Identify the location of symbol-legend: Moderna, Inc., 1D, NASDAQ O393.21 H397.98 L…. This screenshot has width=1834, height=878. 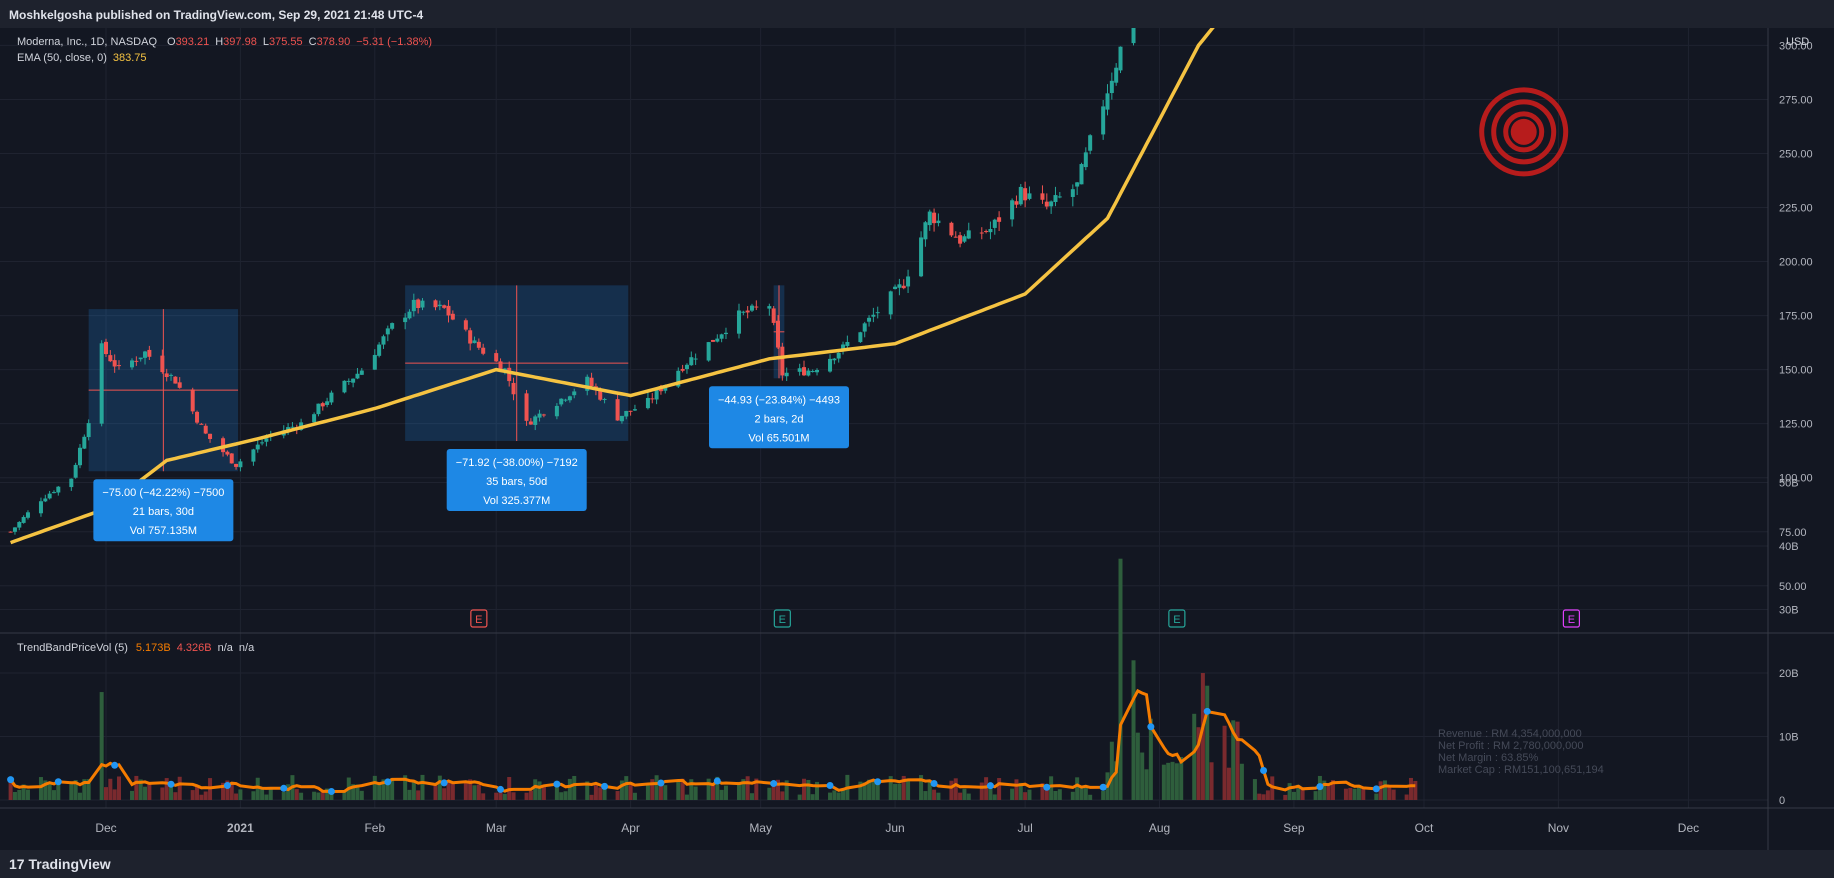
(224, 42).